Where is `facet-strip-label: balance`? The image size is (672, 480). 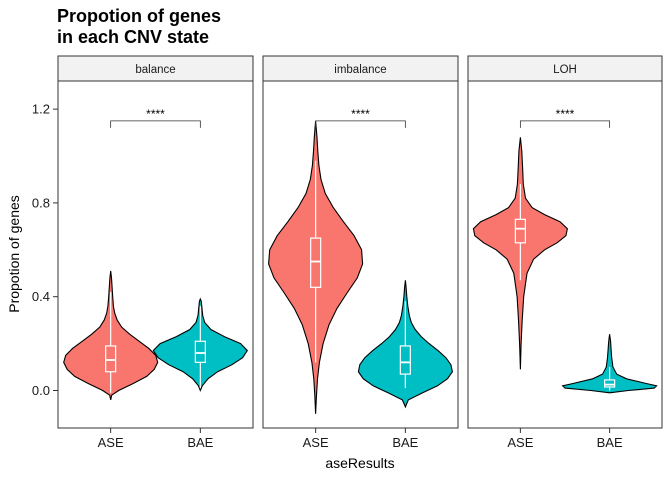
facet-strip-label: balance is located at coordinates (155, 70).